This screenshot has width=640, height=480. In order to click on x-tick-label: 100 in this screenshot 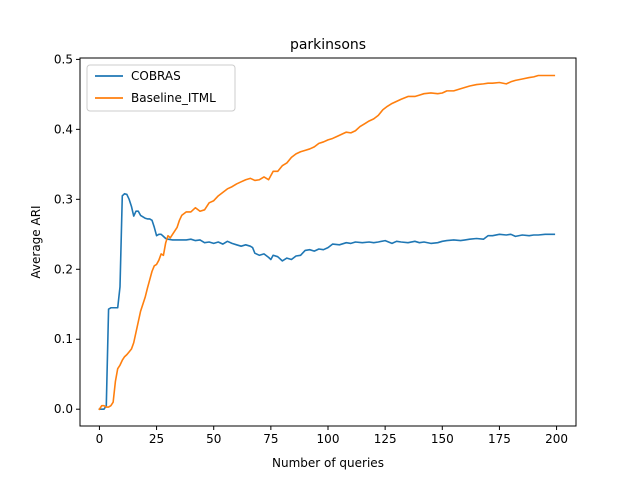, I will do `click(328, 439)`.